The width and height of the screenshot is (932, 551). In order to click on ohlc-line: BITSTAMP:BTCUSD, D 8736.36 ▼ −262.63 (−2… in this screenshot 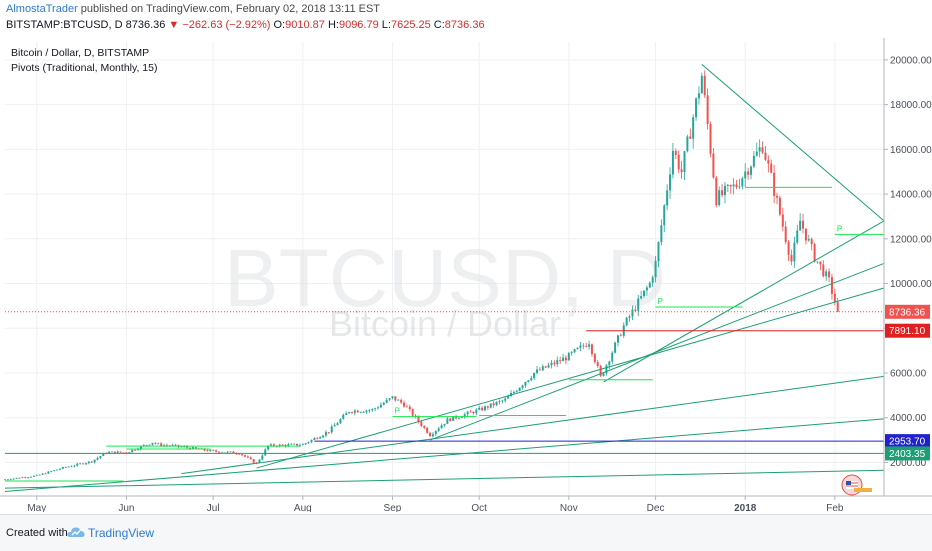, I will do `click(245, 25)`.